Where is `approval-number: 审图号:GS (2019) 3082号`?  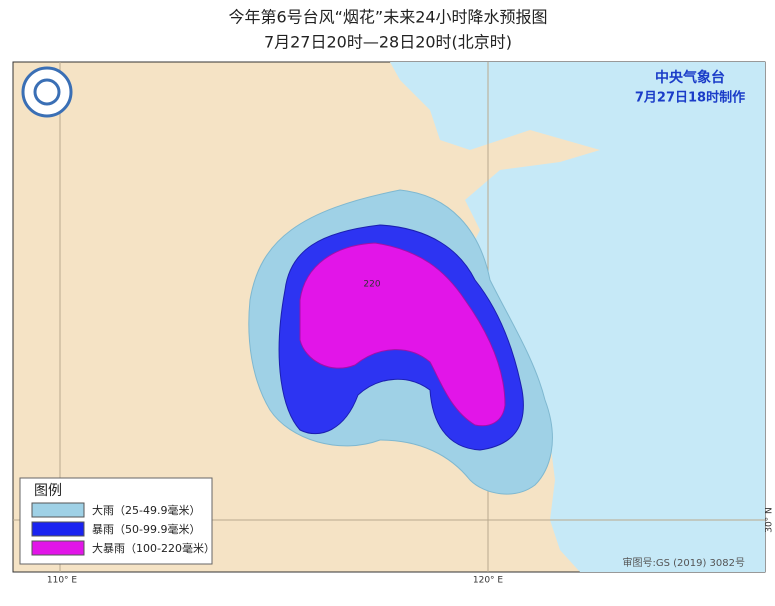 approval-number: 审图号:GS (2019) 3082号 is located at coordinates (683, 562).